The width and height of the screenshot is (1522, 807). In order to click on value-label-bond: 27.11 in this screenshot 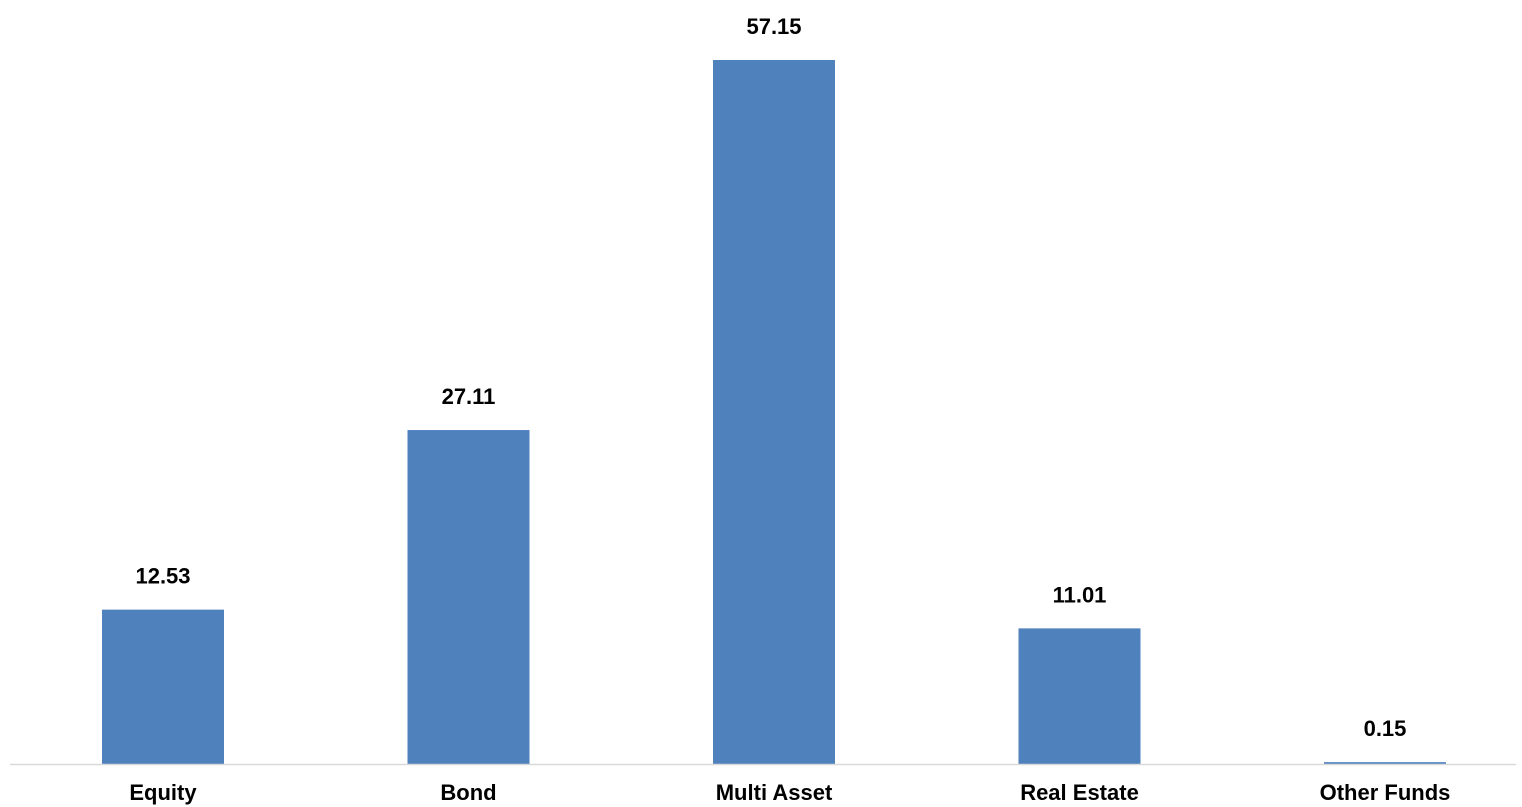, I will do `click(469, 396)`.